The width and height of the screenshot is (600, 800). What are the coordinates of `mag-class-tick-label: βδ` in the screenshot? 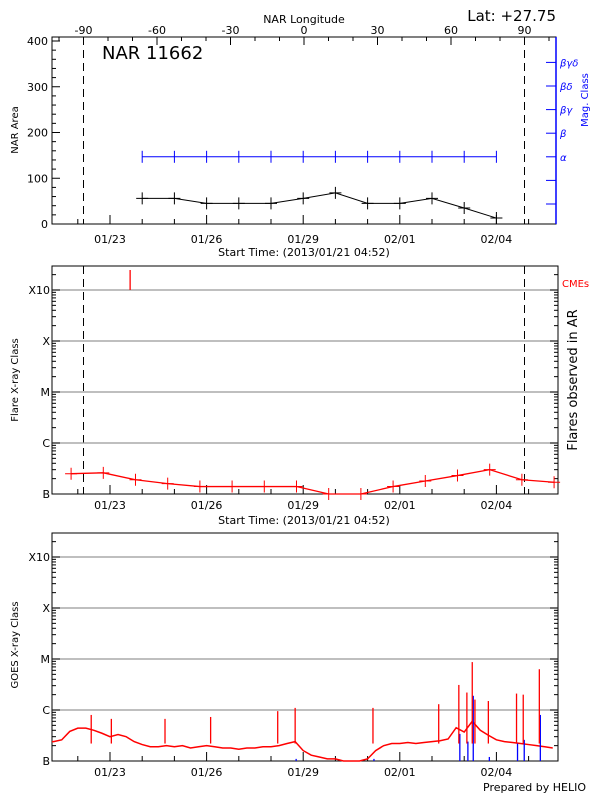 It's located at (566, 87).